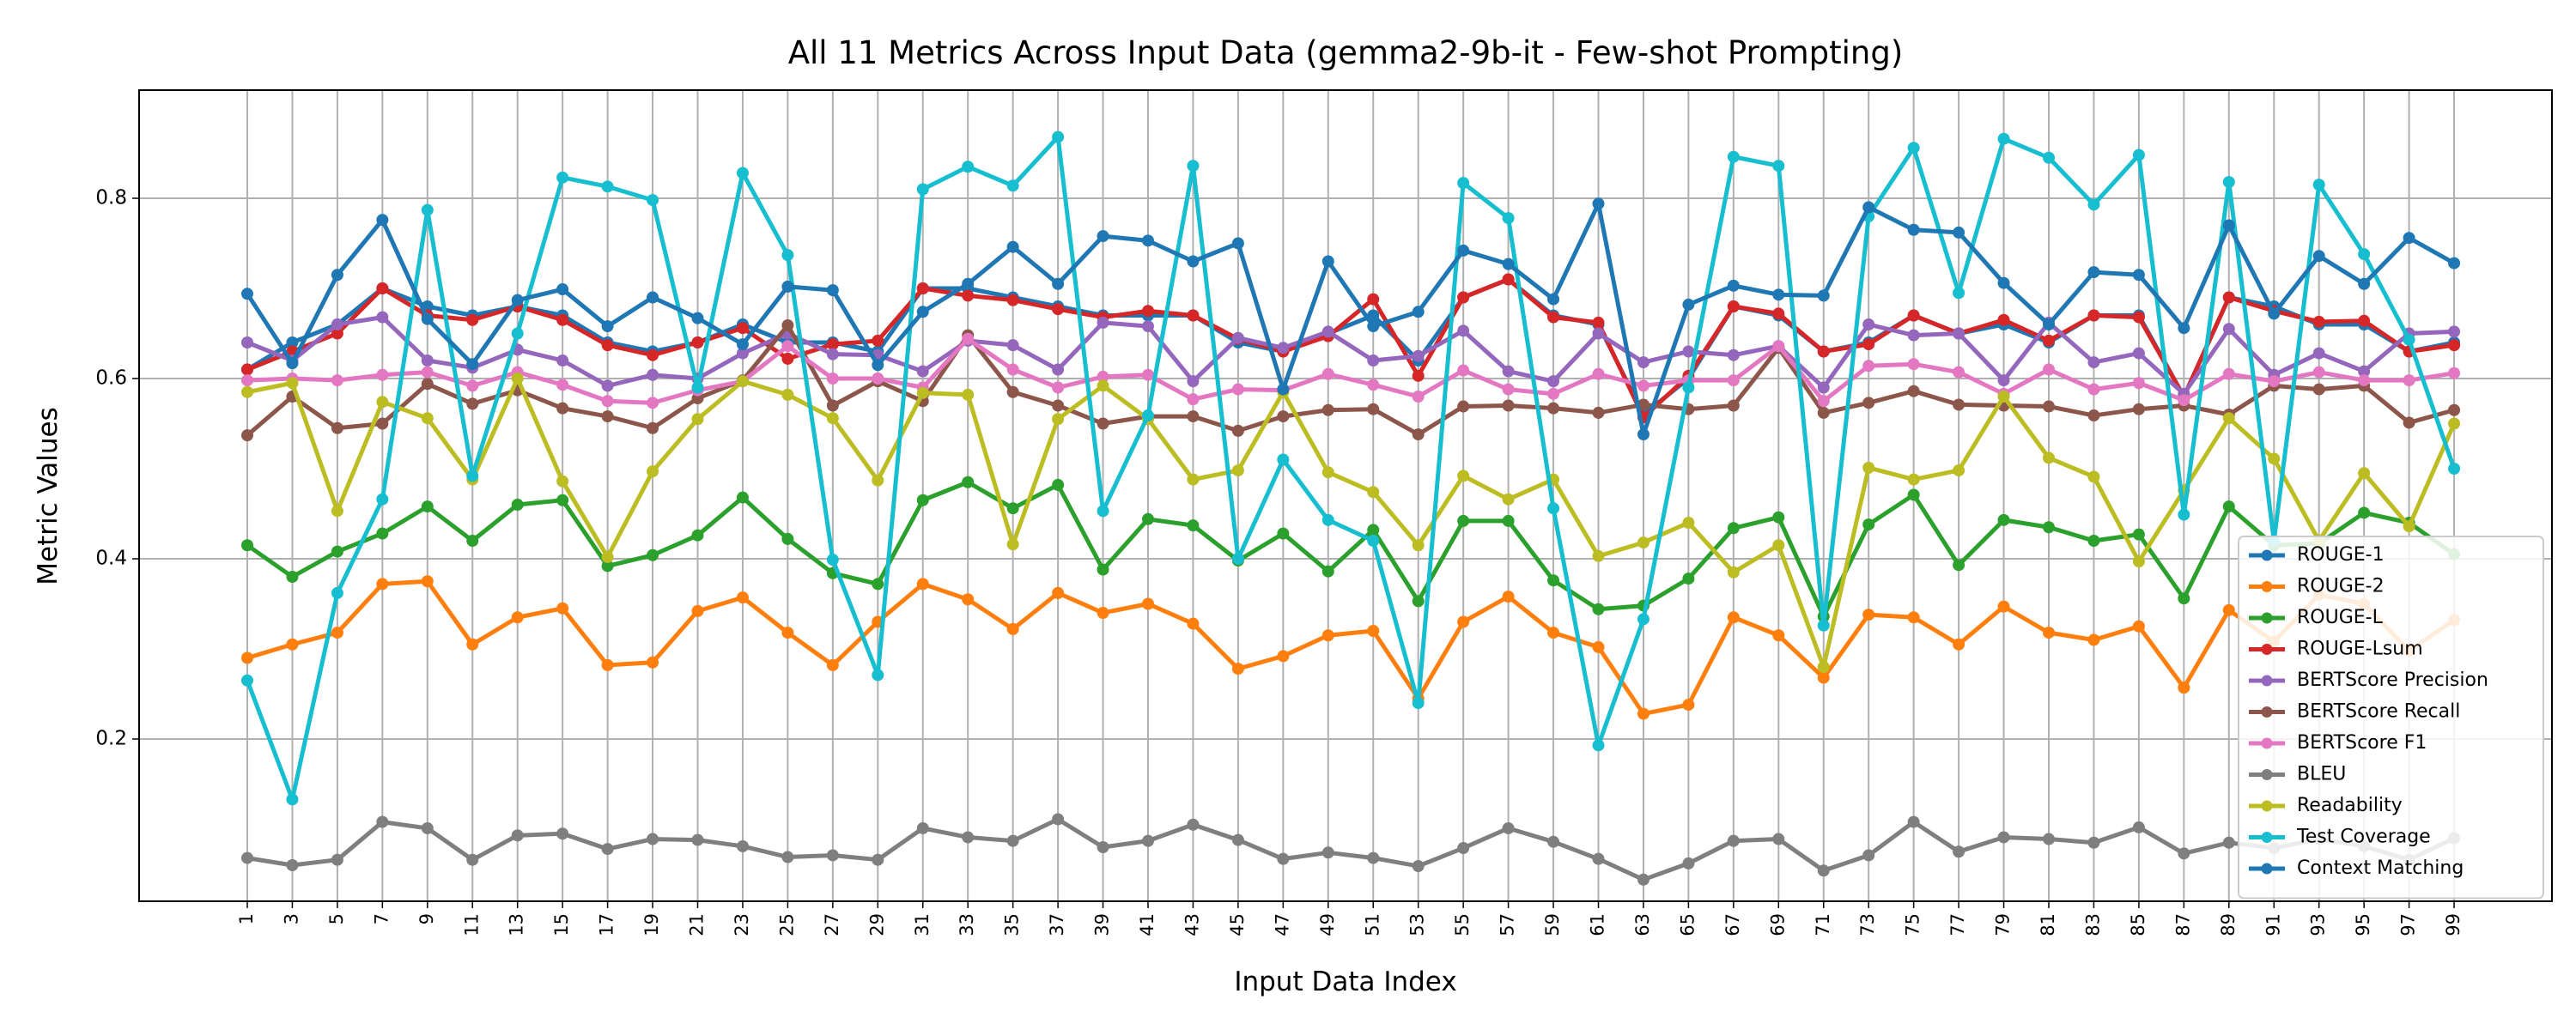 This screenshot has height=1030, width=2576. What do you see at coordinates (2326, 805) in the screenshot?
I see `legend-item: Readability` at bounding box center [2326, 805].